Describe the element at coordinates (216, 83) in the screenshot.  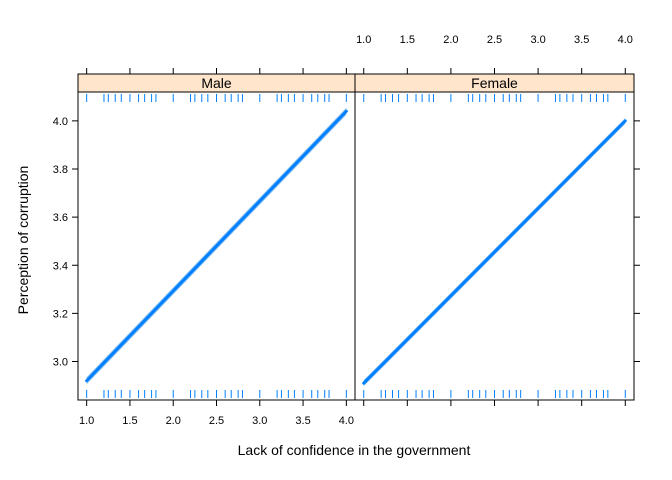
I see `strip-label: Male` at that location.